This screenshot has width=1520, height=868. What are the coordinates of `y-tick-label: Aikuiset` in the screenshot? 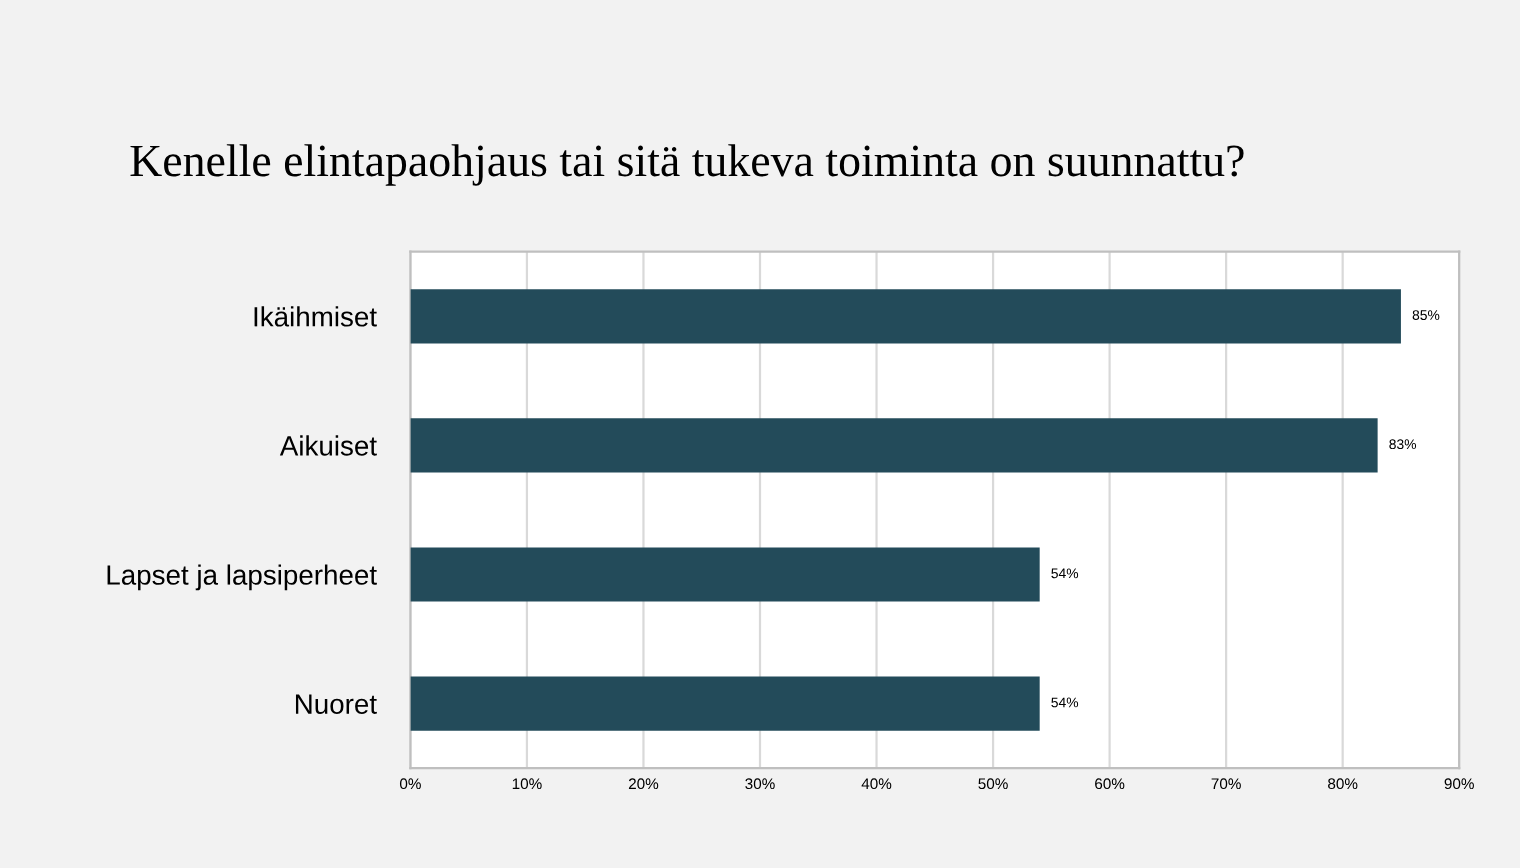 It's located at (328, 445).